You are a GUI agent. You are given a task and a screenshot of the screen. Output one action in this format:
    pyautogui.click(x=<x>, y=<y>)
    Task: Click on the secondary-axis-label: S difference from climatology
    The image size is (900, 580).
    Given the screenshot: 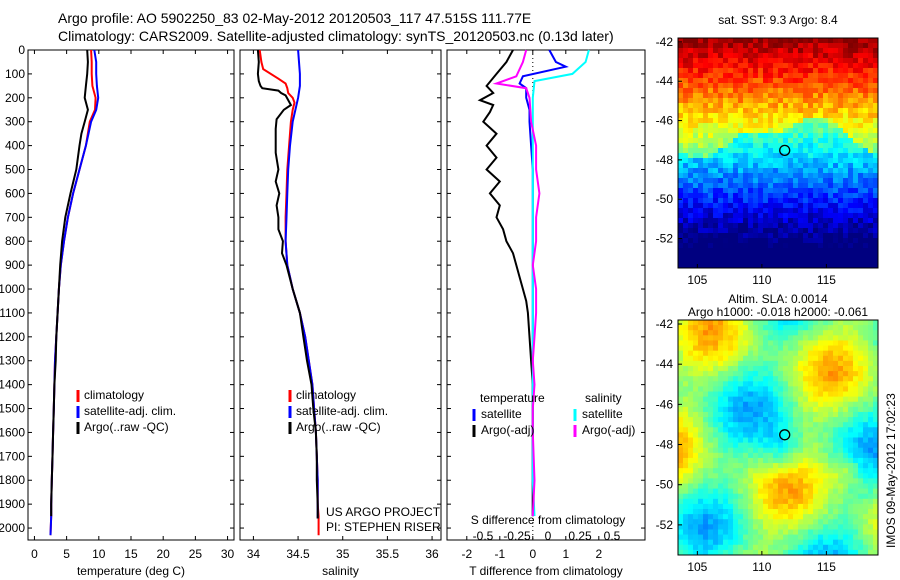 What is the action you would take?
    pyautogui.click(x=548, y=520)
    